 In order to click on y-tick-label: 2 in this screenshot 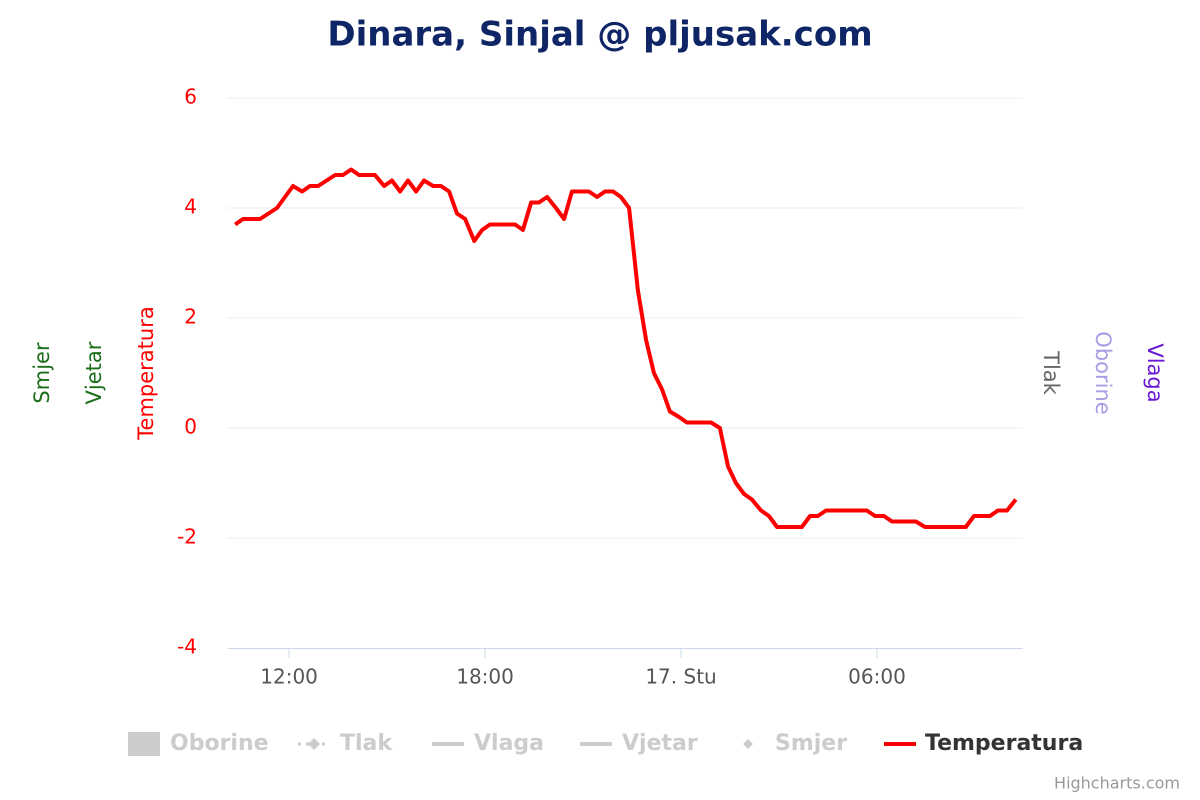, I will do `click(190, 317)`.